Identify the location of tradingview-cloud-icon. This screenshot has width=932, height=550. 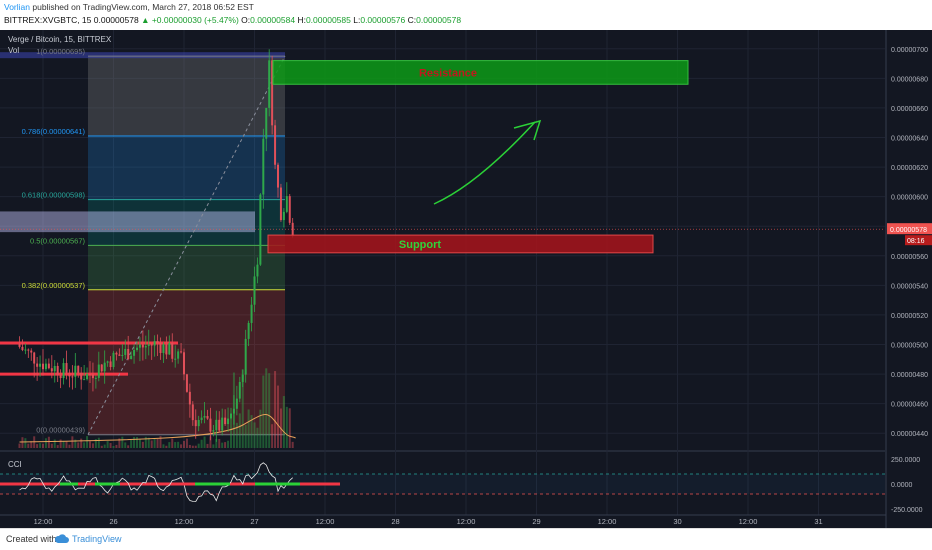
(62, 540).